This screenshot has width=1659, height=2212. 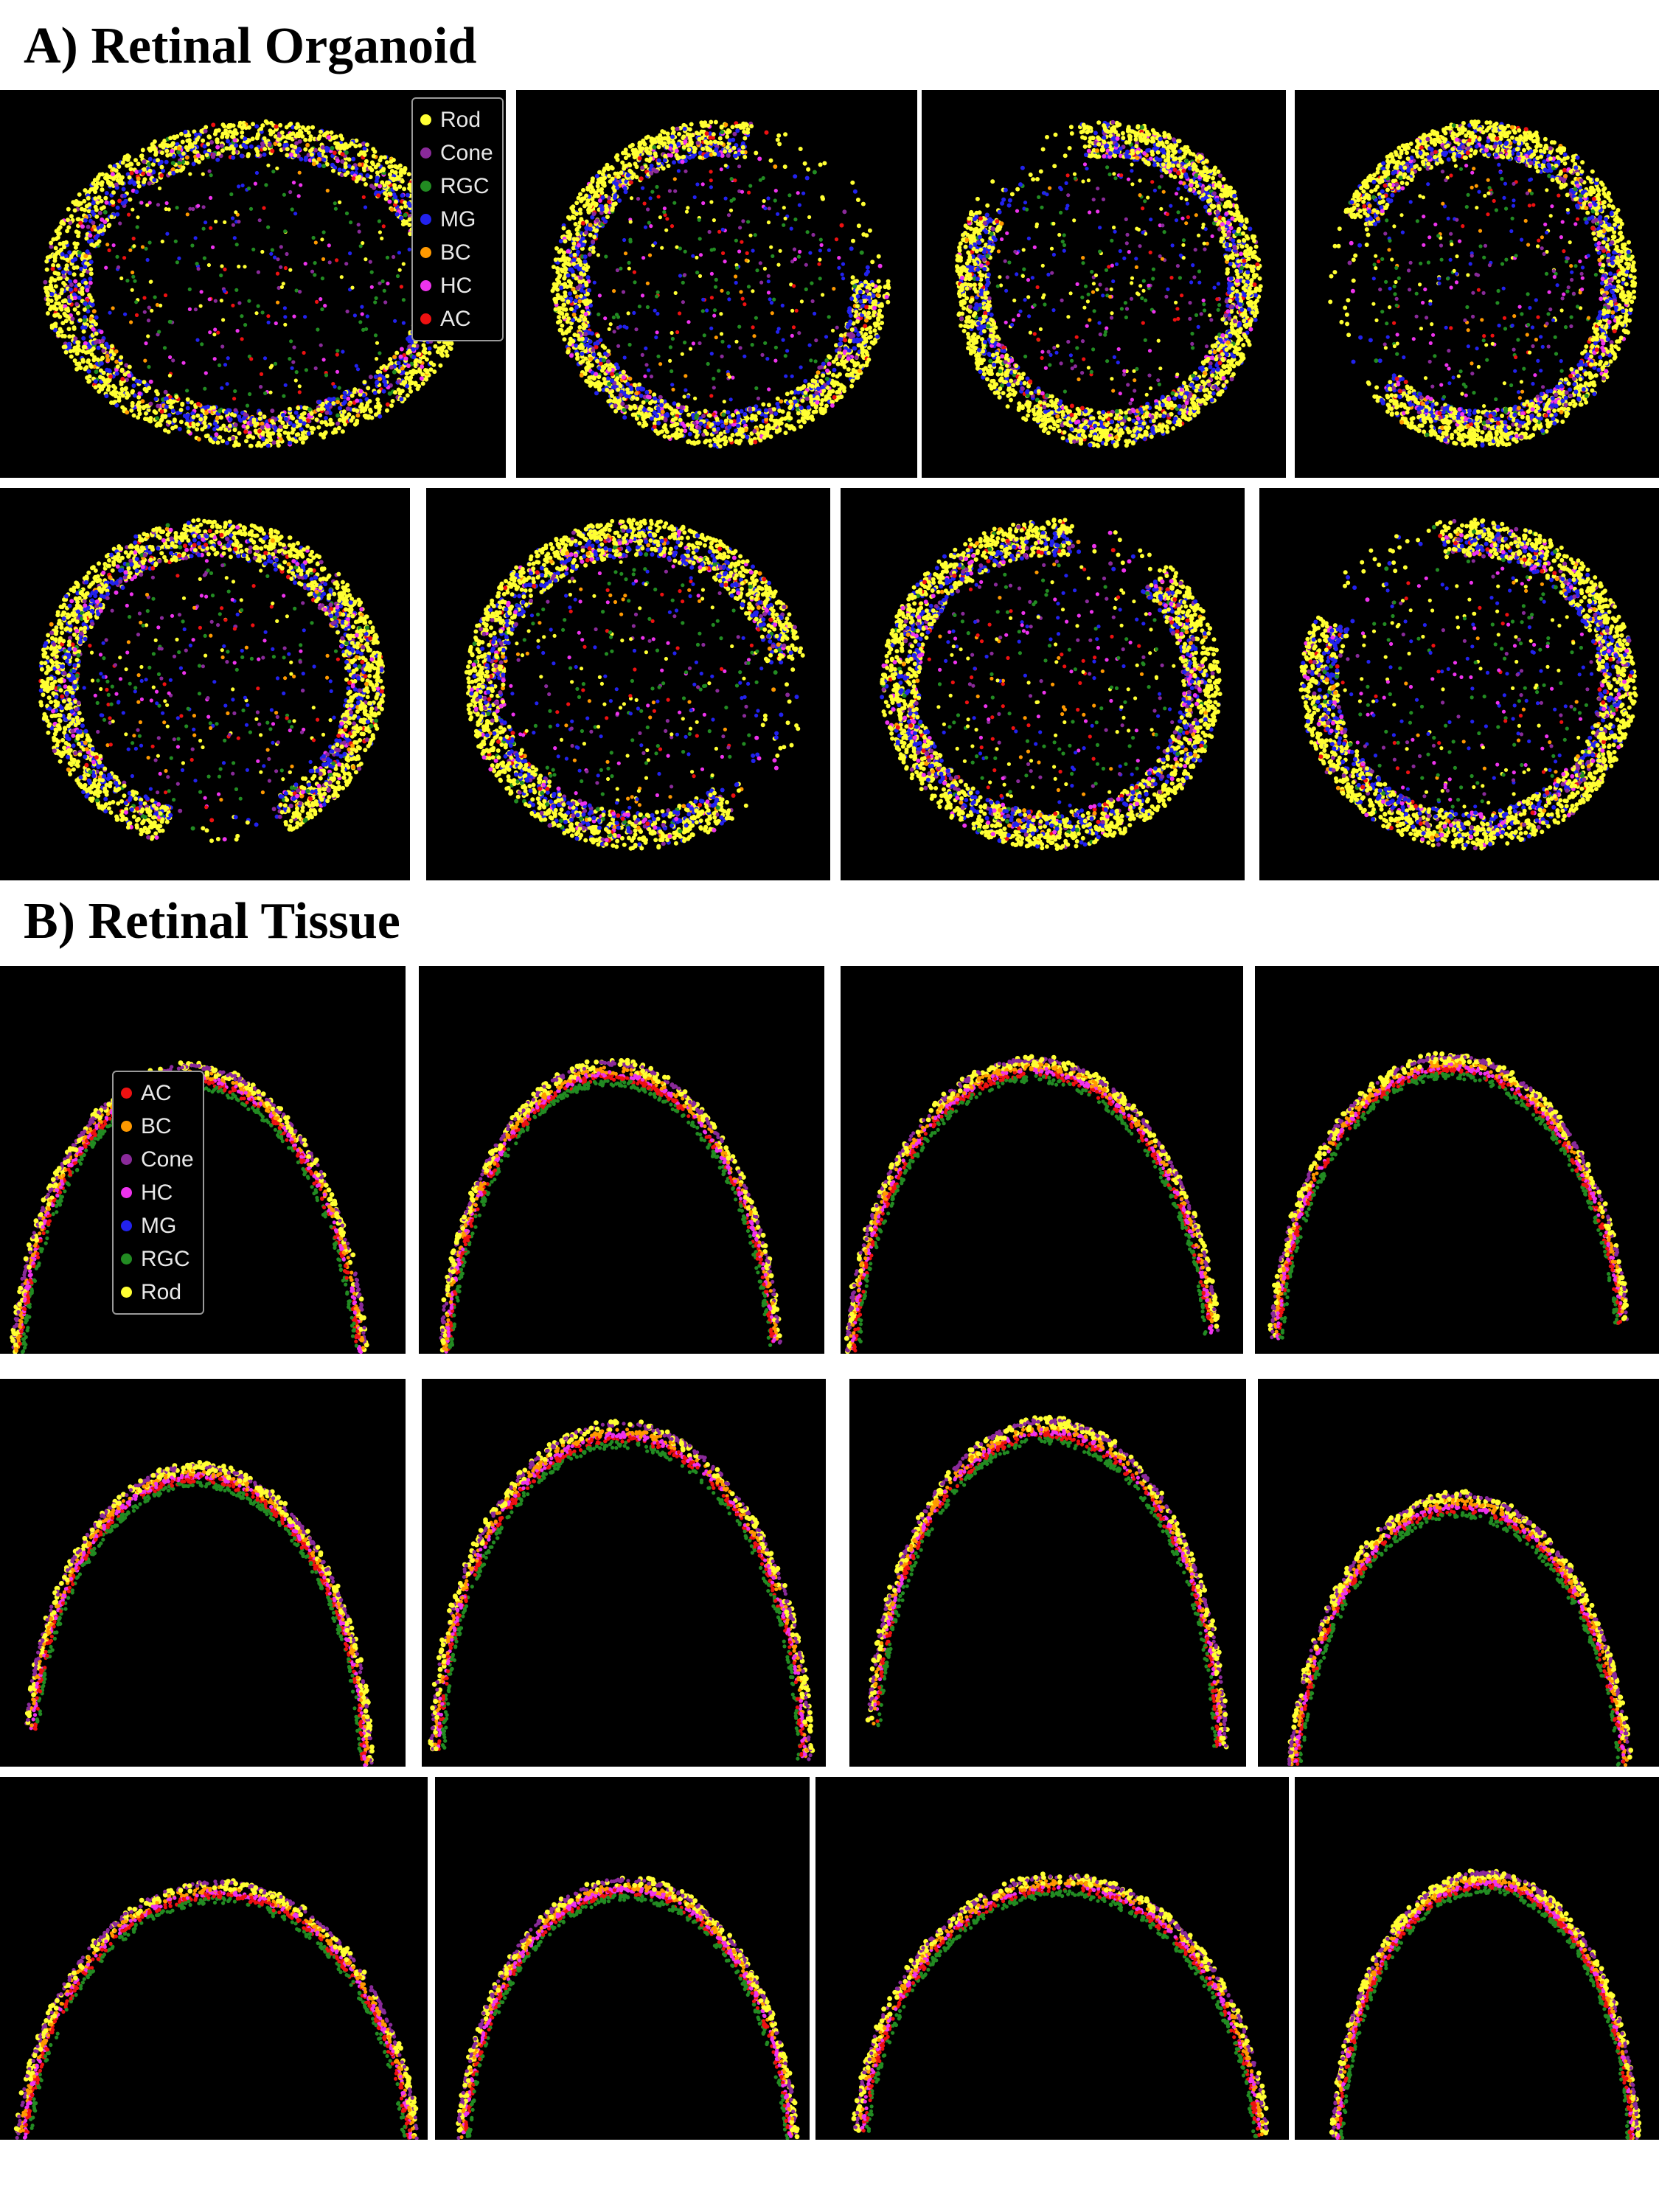 I want to click on section-title-retinal-organoid: A) Retinal Organoid, so click(x=250, y=46).